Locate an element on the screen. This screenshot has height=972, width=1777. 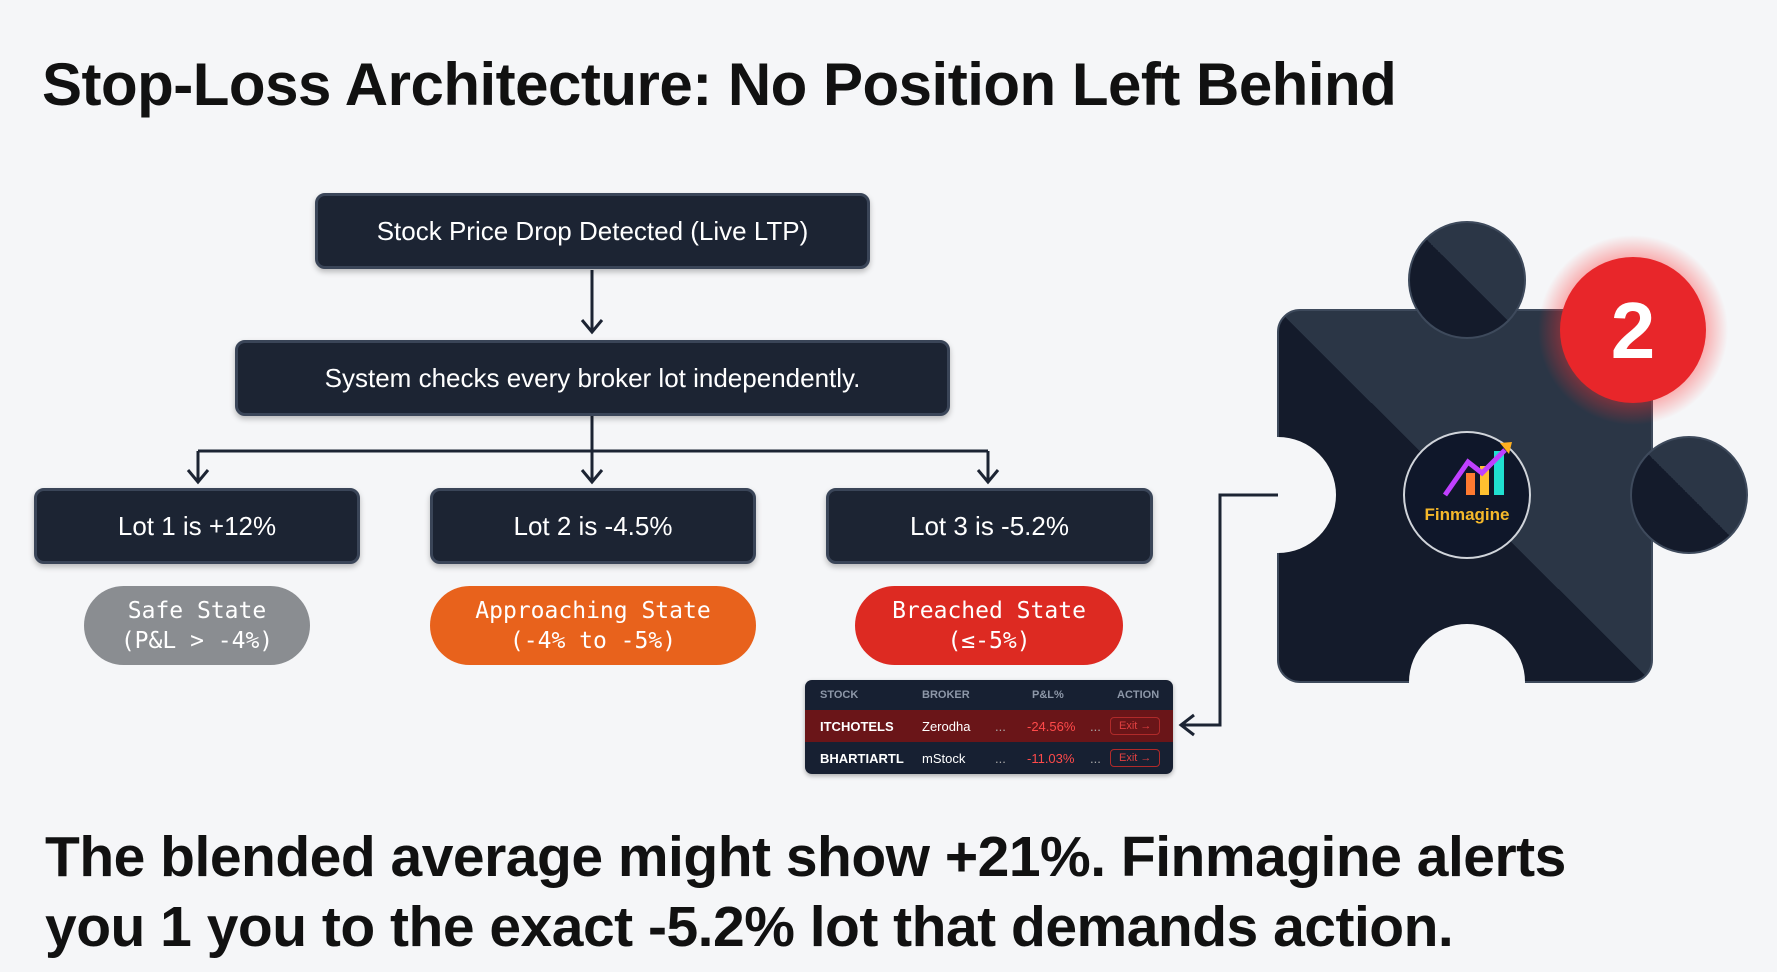
state-range: (≤-5%) is located at coordinates (989, 640).